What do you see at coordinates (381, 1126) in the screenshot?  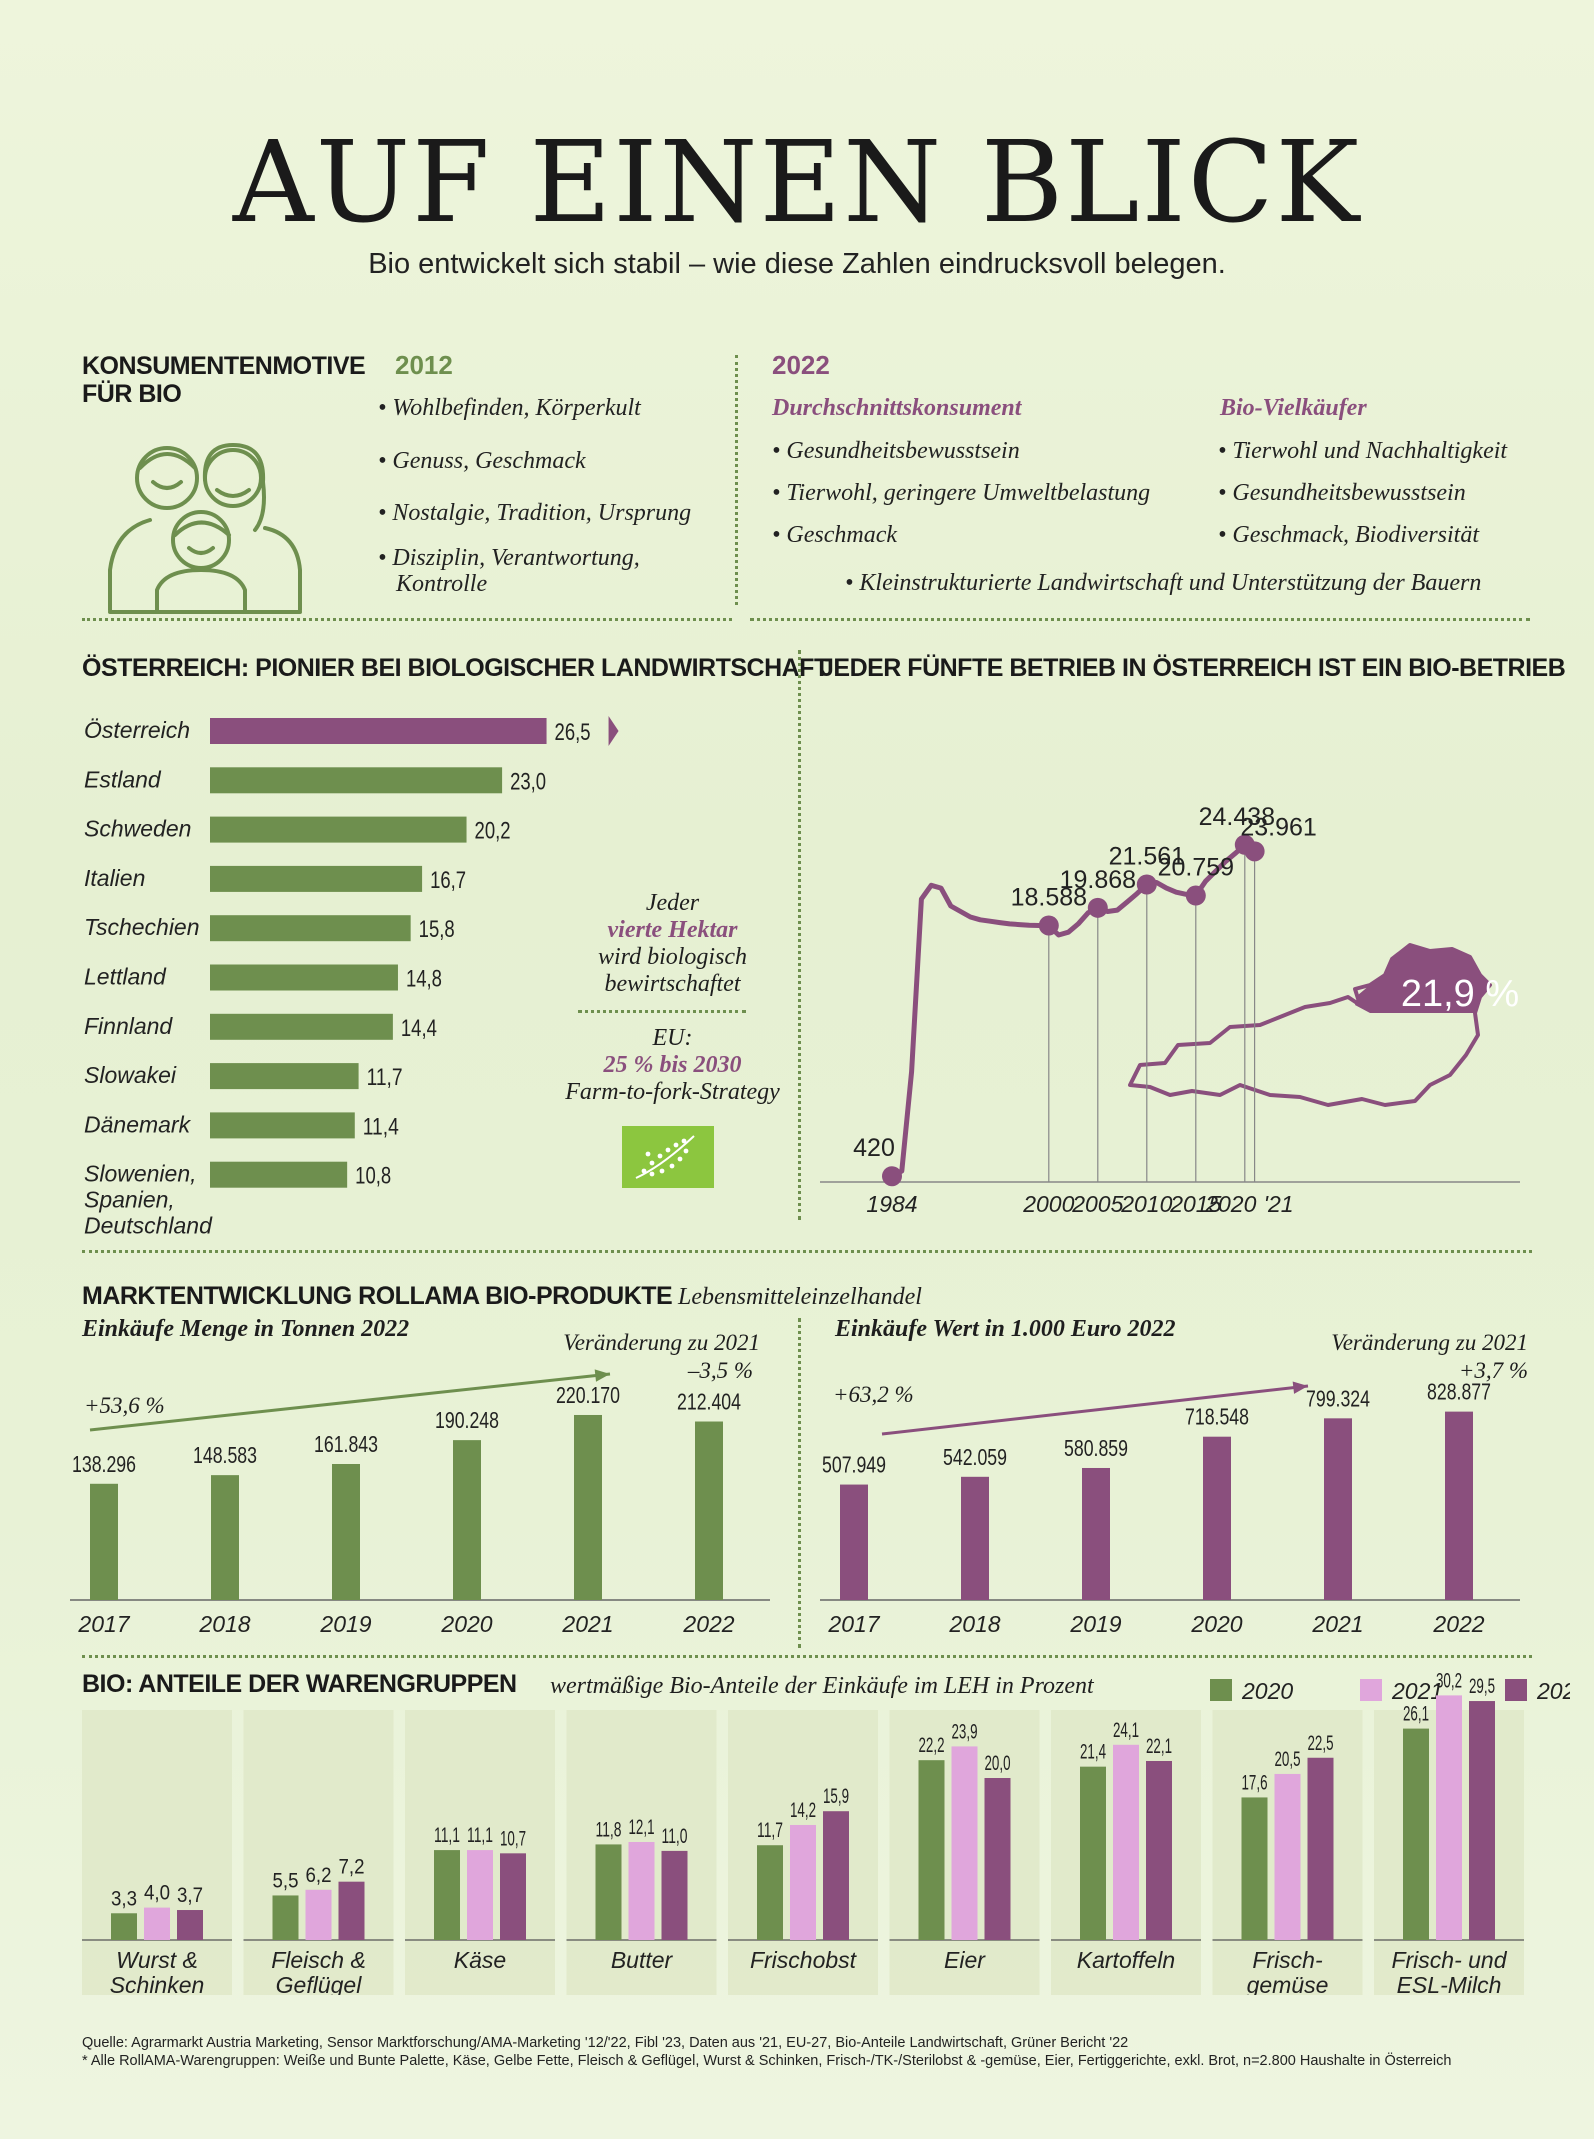 I see `bar-value-label: 11,4` at bounding box center [381, 1126].